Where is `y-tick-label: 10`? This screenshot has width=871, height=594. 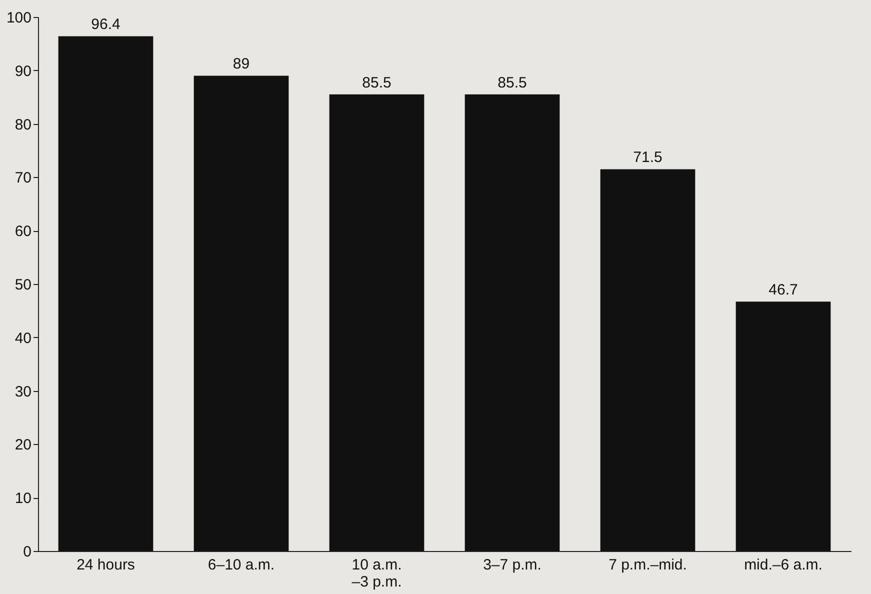 y-tick-label: 10 is located at coordinates (23, 499).